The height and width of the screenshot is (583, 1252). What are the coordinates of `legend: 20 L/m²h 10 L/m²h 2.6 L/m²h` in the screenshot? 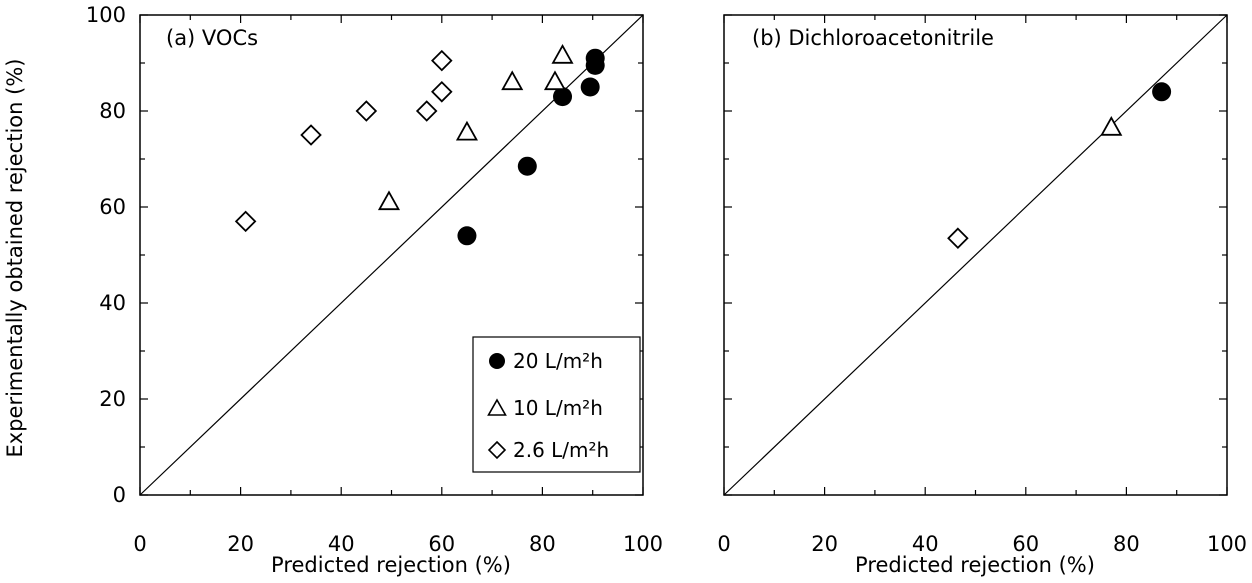 It's located at (556, 404).